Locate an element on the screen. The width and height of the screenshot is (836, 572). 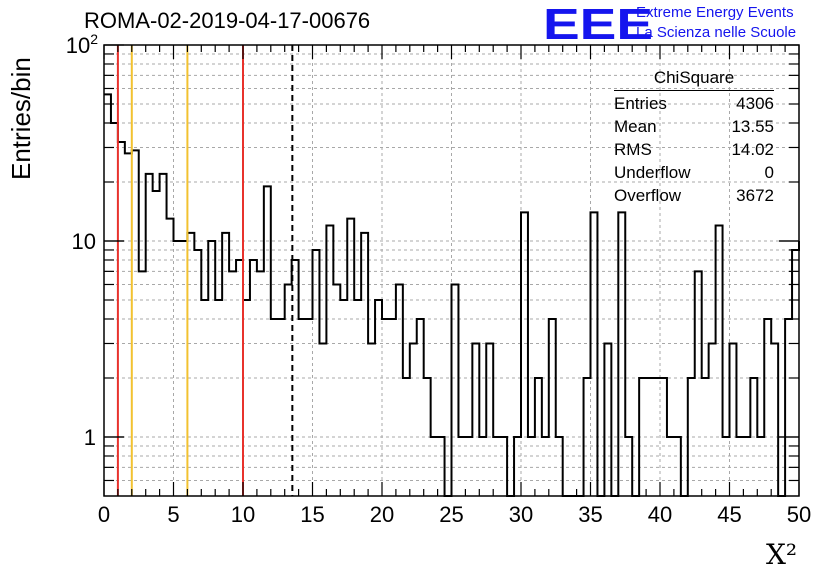
x-tick-label: 15 is located at coordinates (312, 514).